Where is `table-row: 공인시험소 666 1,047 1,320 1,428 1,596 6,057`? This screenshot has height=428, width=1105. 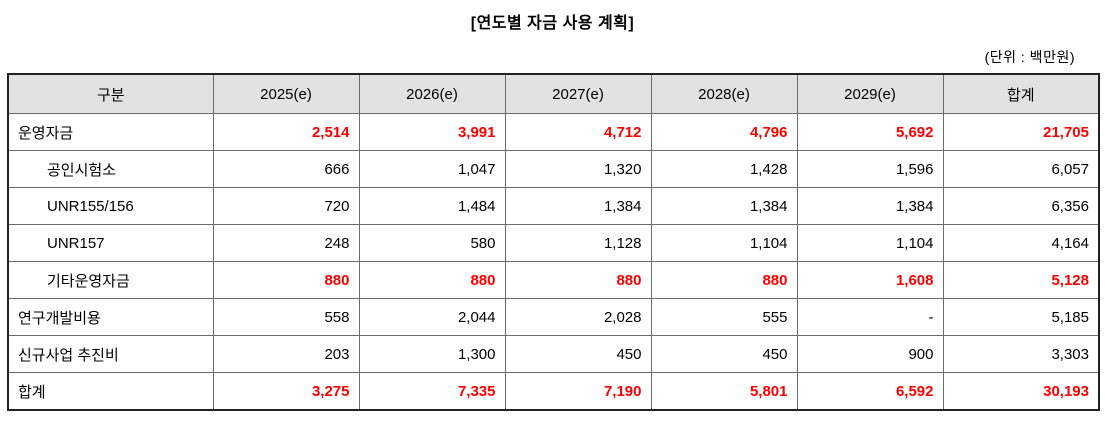 table-row: 공인시험소 666 1,047 1,320 1,428 1,596 6,057 is located at coordinates (553, 169).